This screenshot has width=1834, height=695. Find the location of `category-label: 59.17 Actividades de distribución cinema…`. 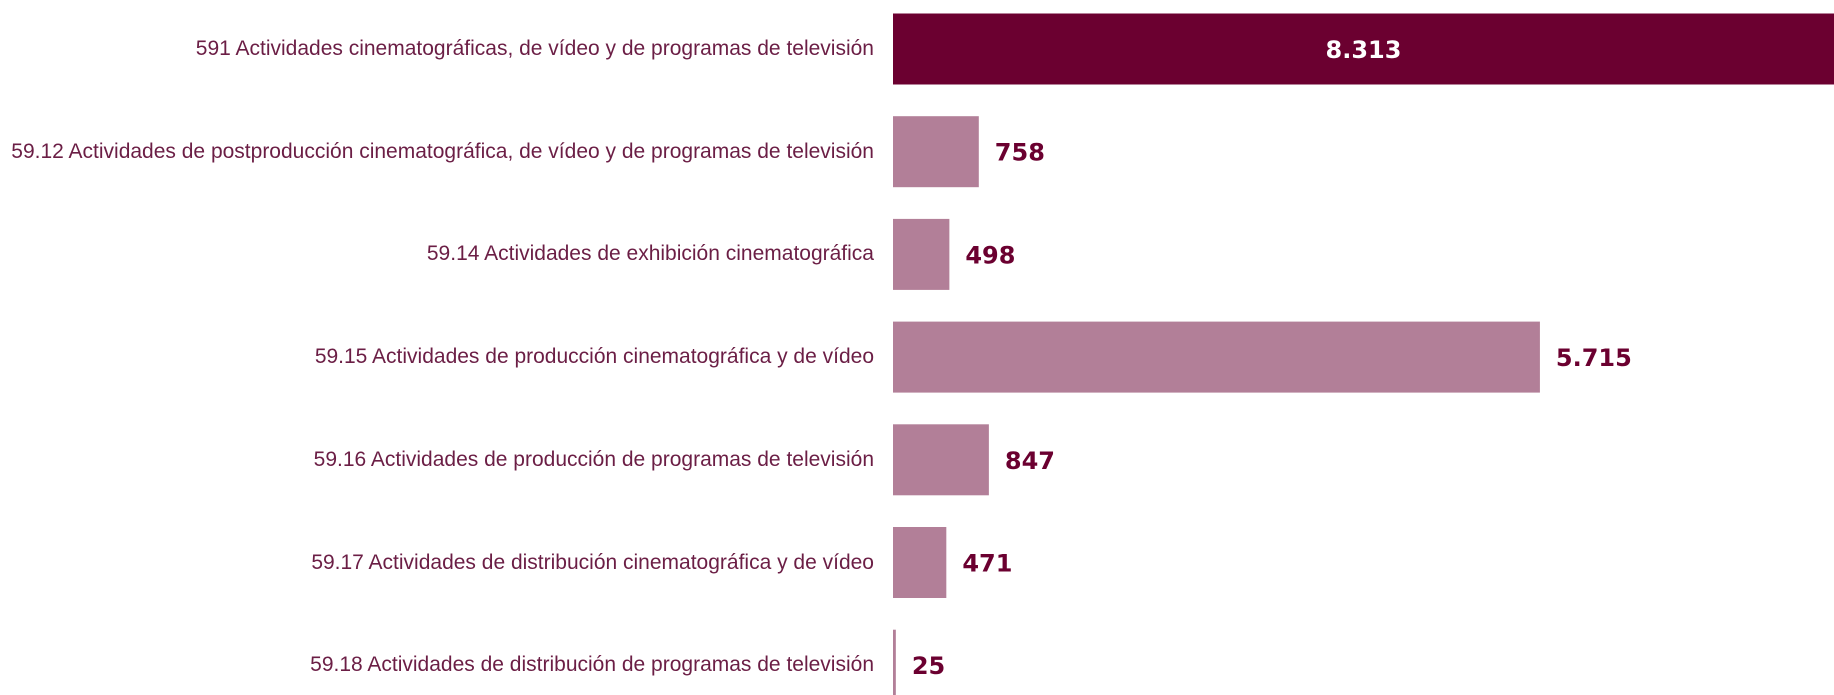

category-label: 59.17 Actividades de distribución cinema… is located at coordinates (592, 562).